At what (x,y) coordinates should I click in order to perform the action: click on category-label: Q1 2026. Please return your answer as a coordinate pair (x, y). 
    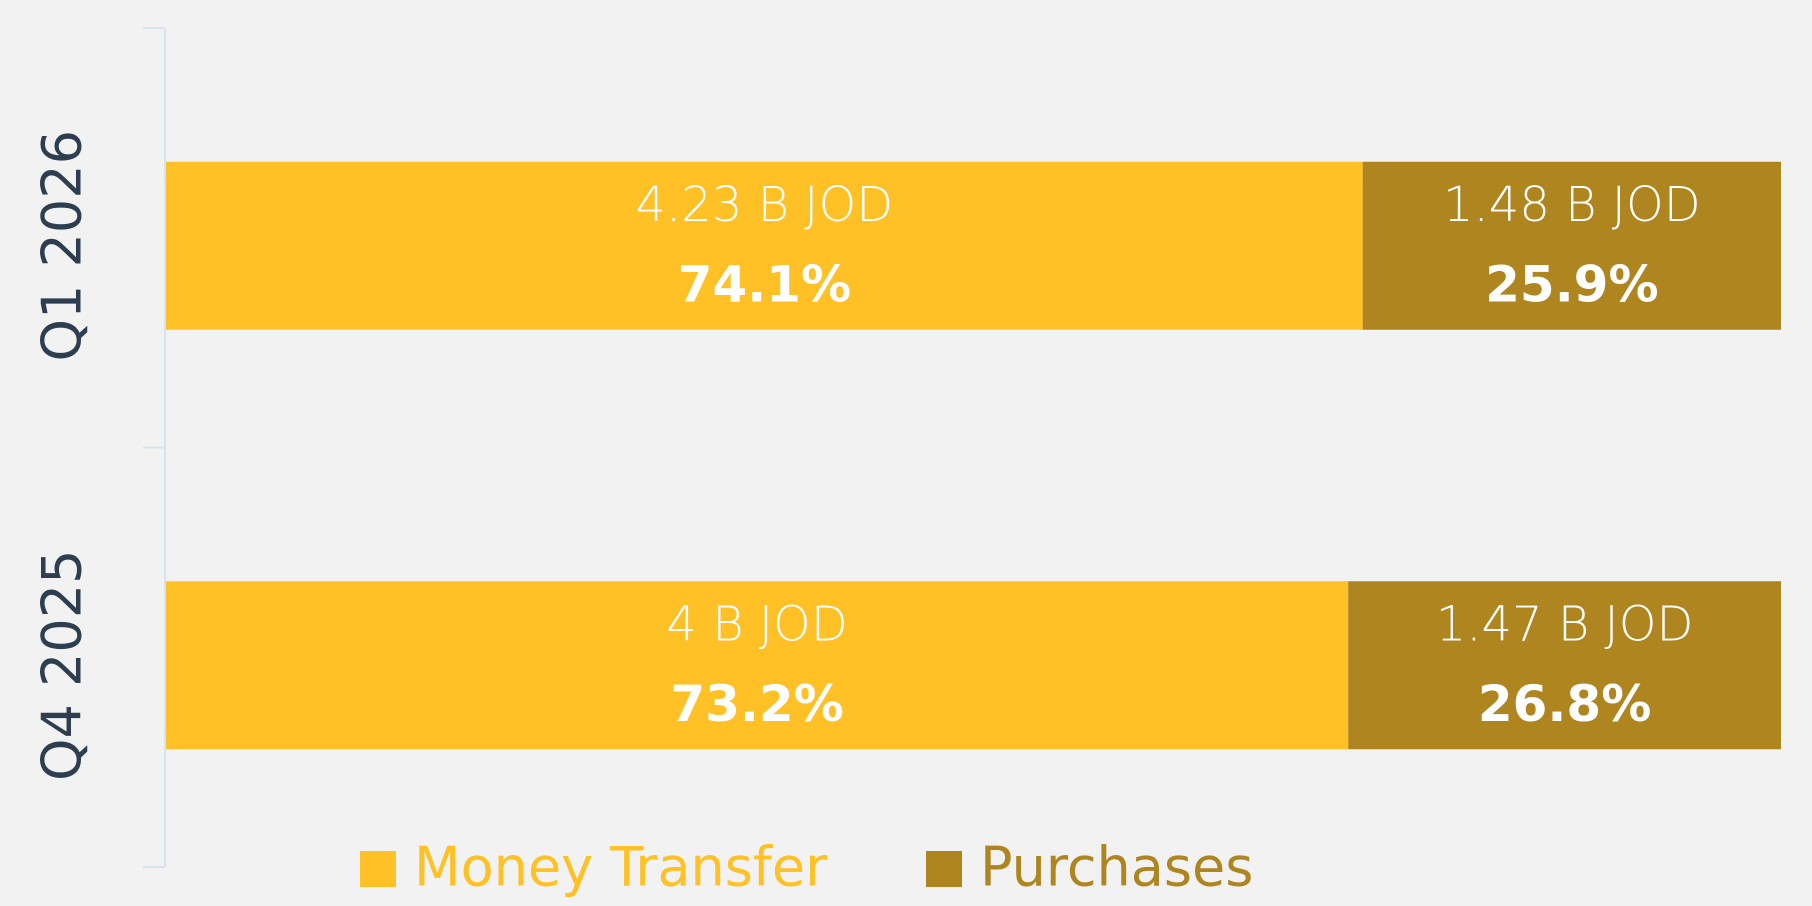
    Looking at the image, I should click on (62, 245).